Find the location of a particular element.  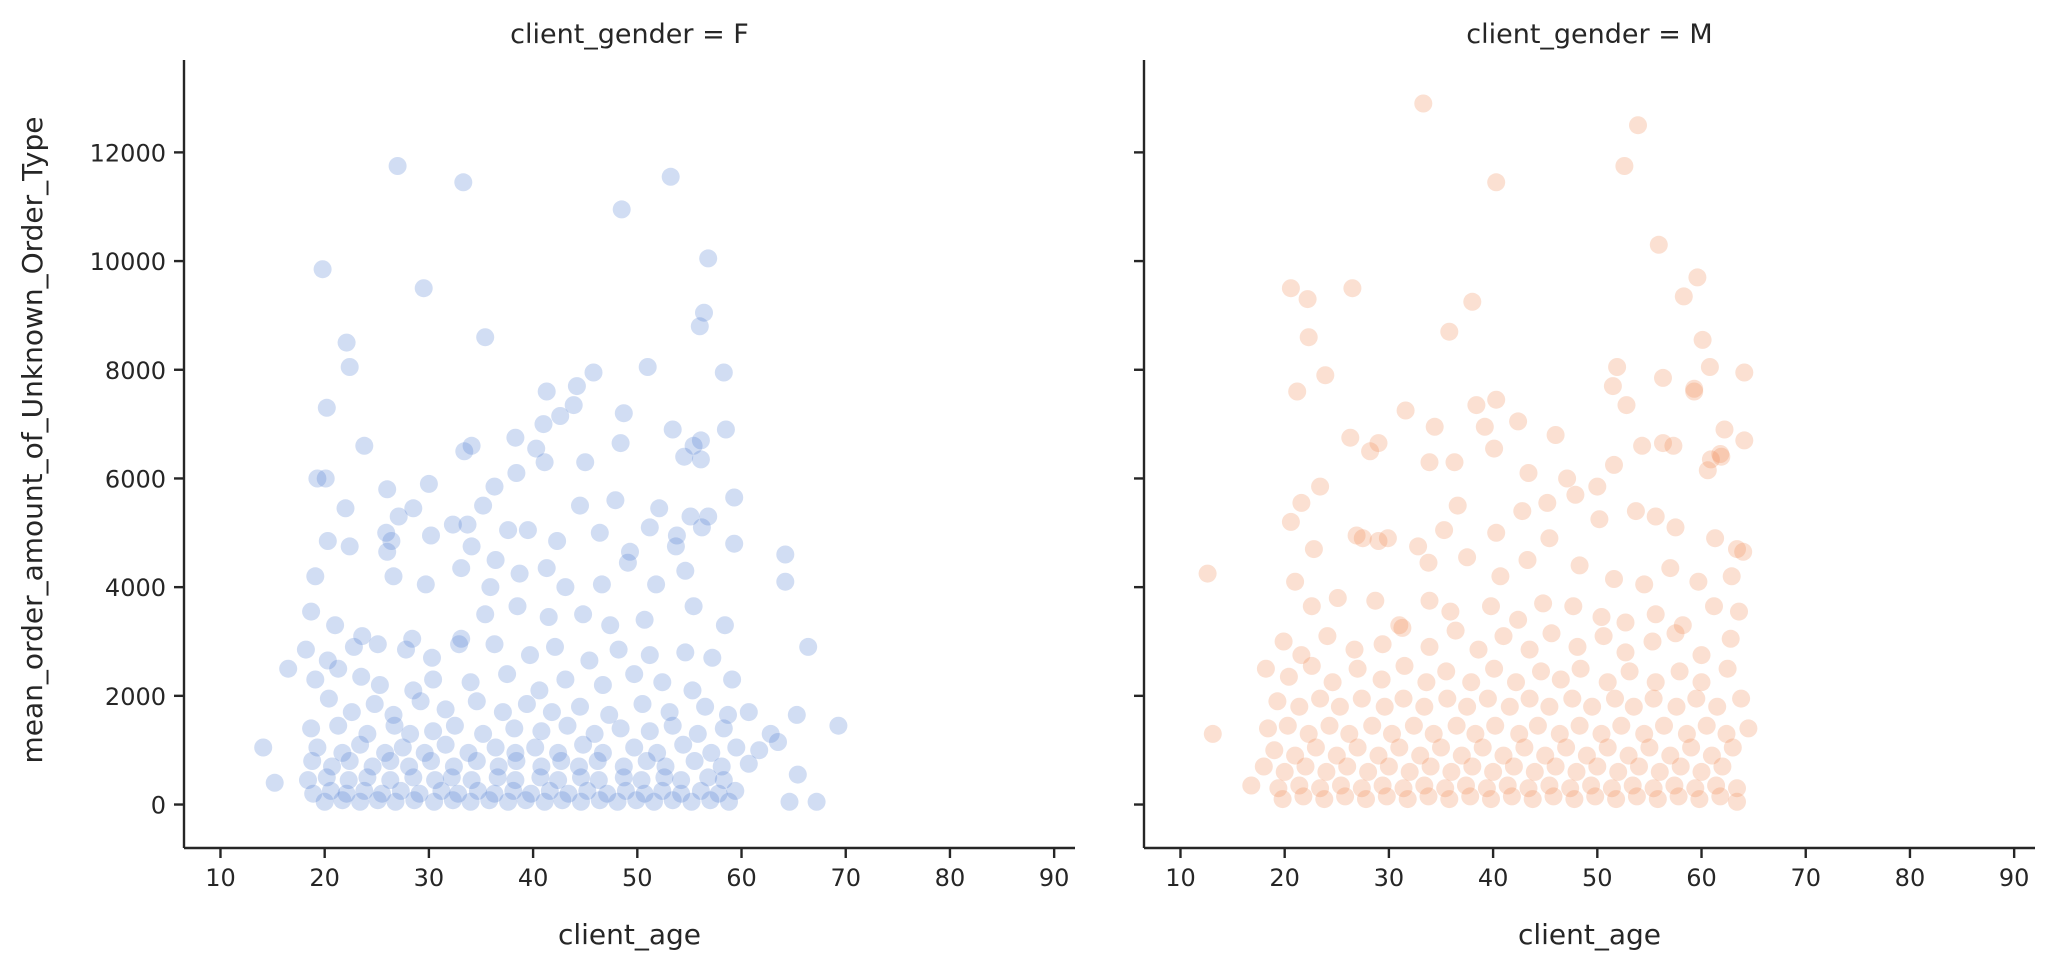

x-tick-label: 70 is located at coordinates (845, 878).